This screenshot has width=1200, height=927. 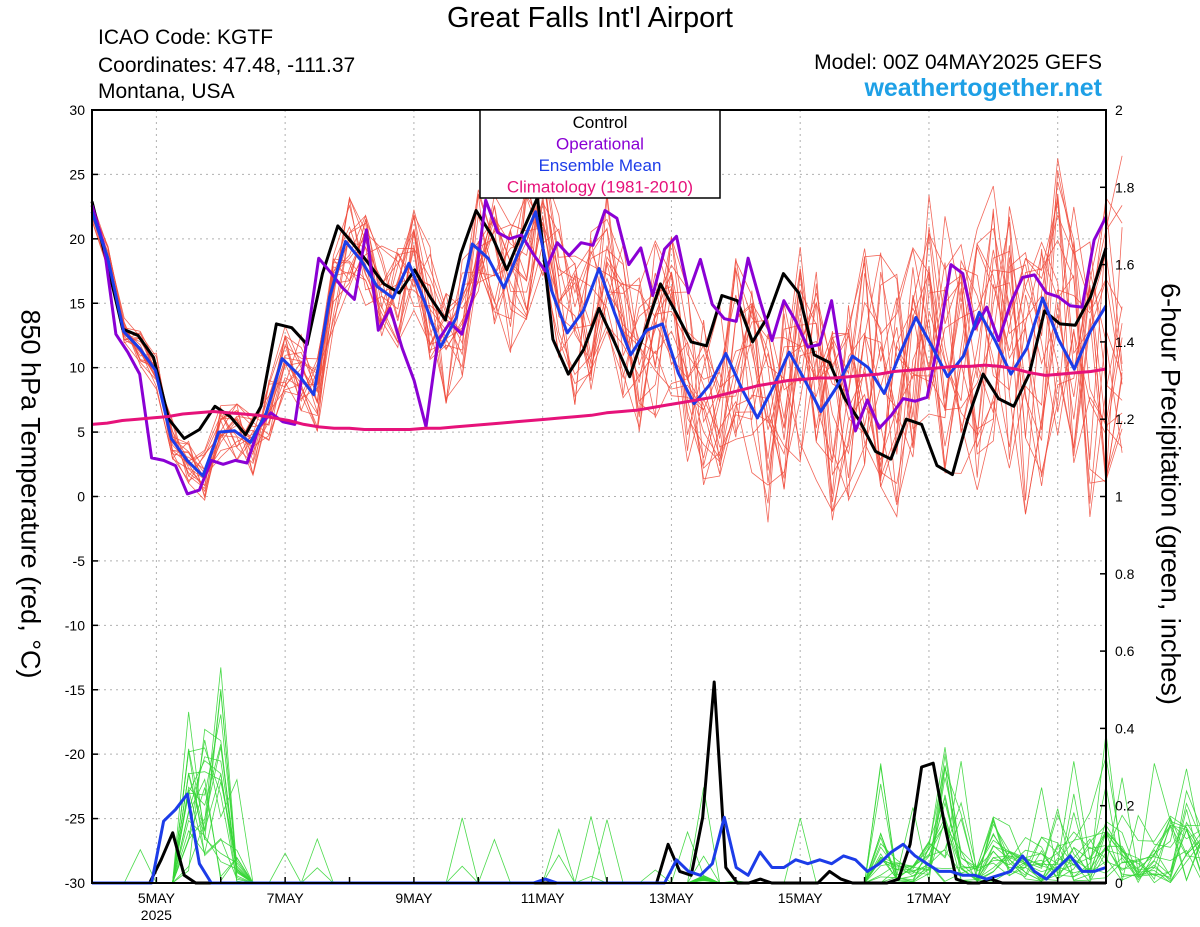 I want to click on region: Montana, USA, so click(x=166, y=91).